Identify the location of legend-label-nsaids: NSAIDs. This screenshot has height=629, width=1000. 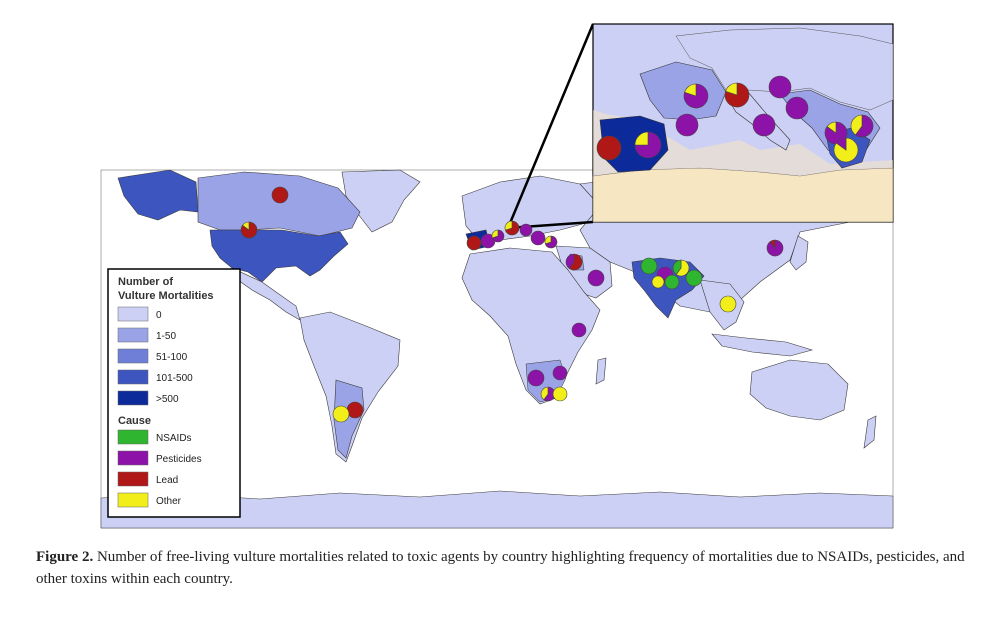
(174, 438).